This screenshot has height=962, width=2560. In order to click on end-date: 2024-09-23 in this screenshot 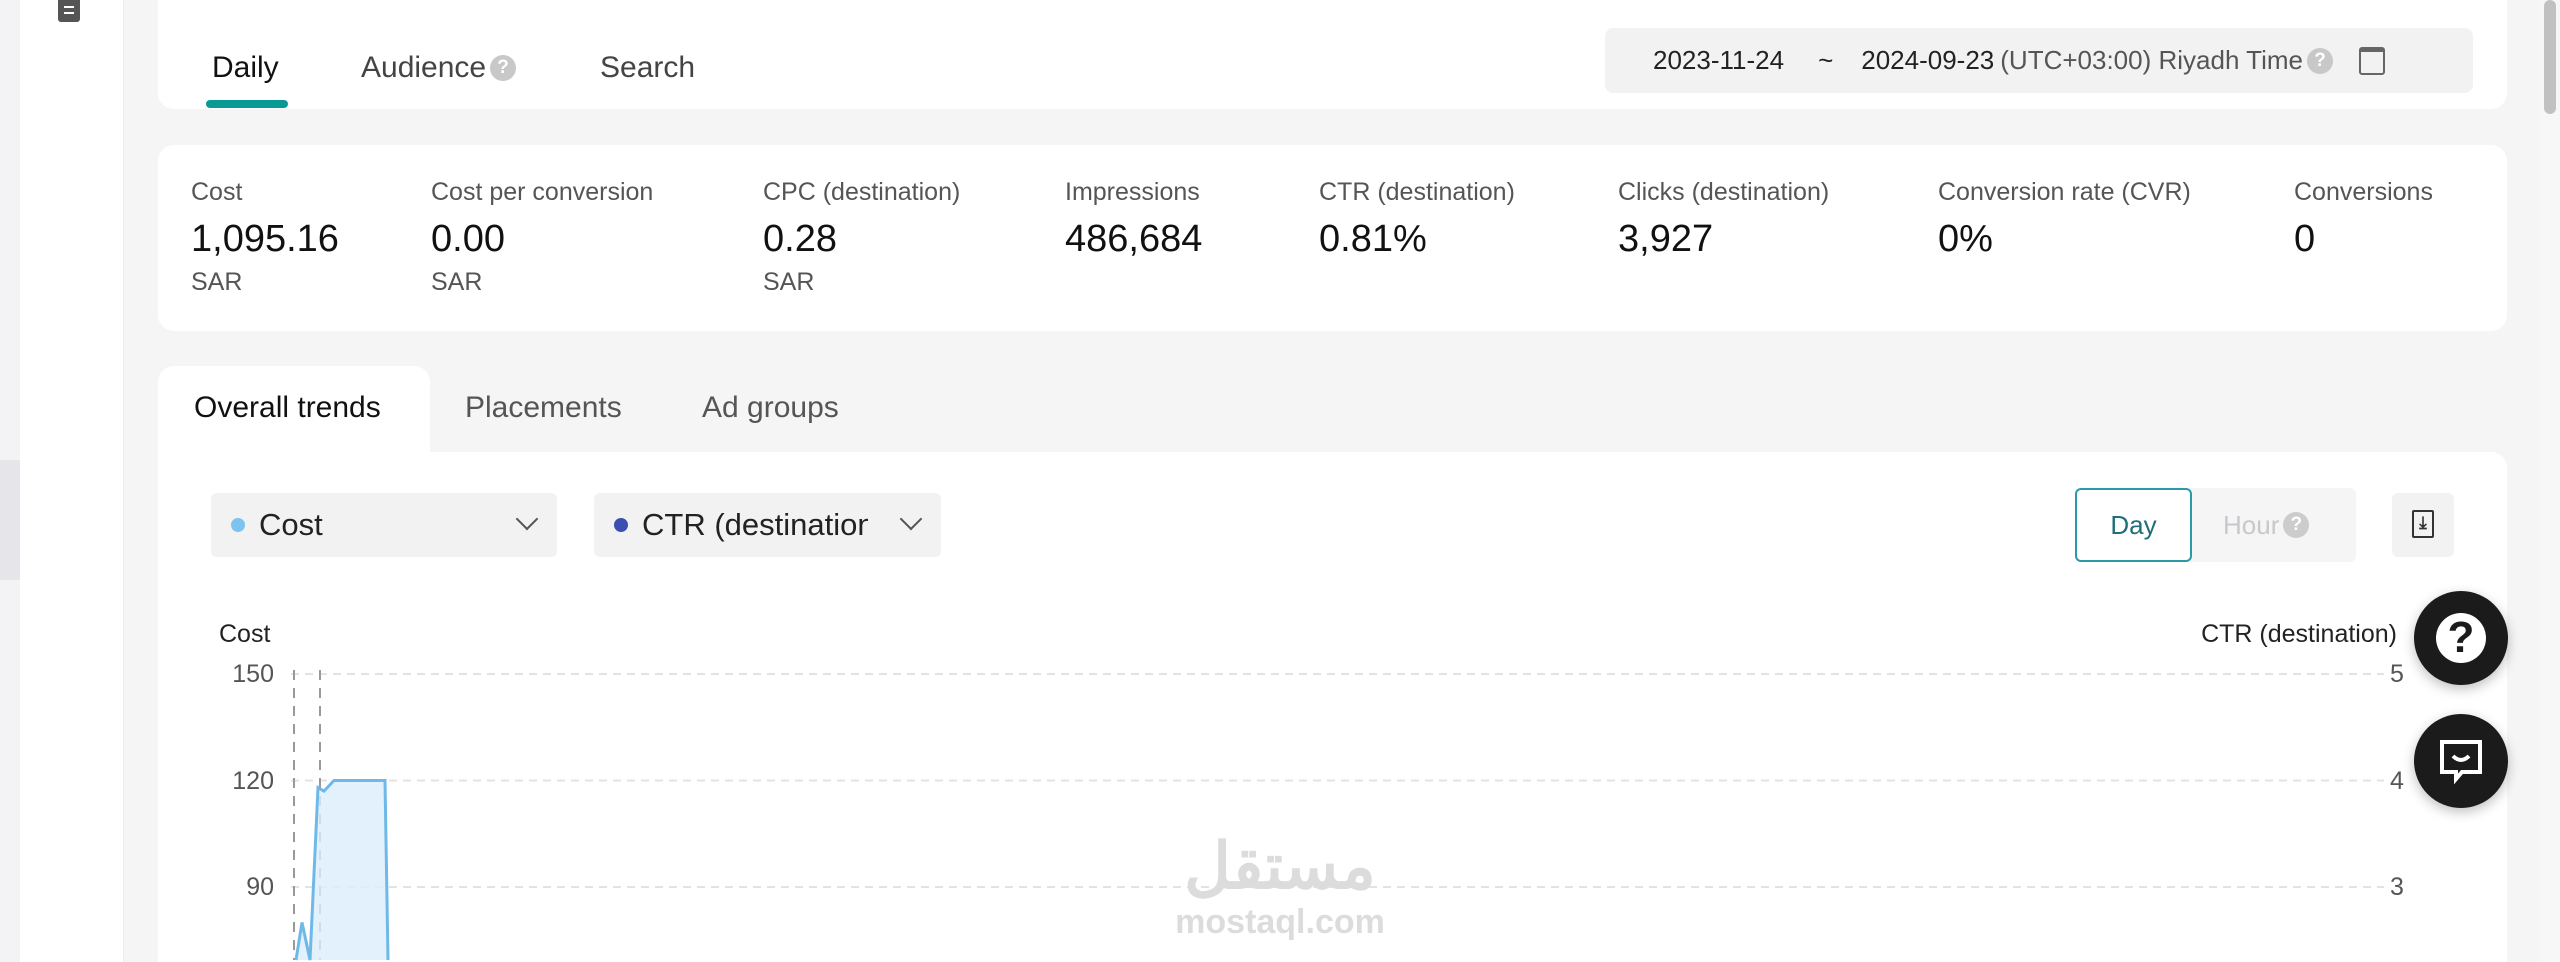, I will do `click(1928, 60)`.